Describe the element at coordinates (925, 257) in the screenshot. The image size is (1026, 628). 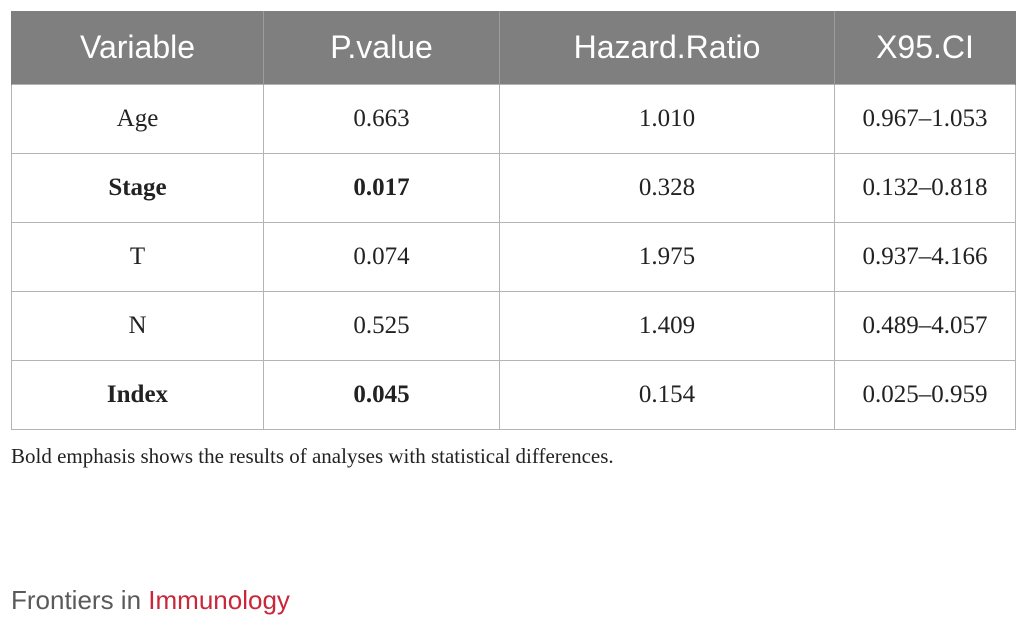
I see `cell-confidence-interval: 0.937–4.166` at that location.